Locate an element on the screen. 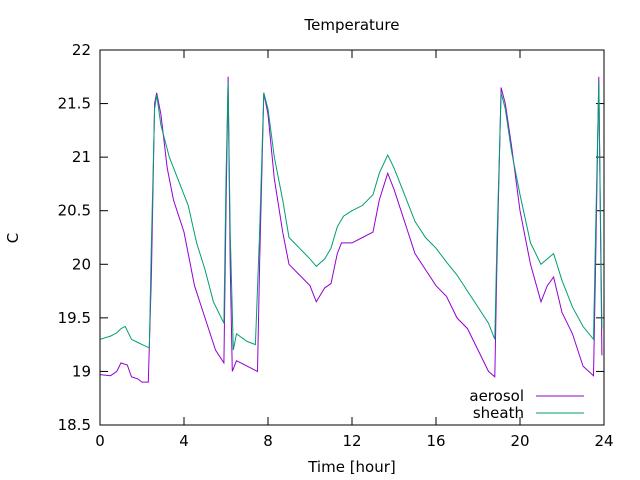  y-tick-label: 20.5 is located at coordinates (74, 211).